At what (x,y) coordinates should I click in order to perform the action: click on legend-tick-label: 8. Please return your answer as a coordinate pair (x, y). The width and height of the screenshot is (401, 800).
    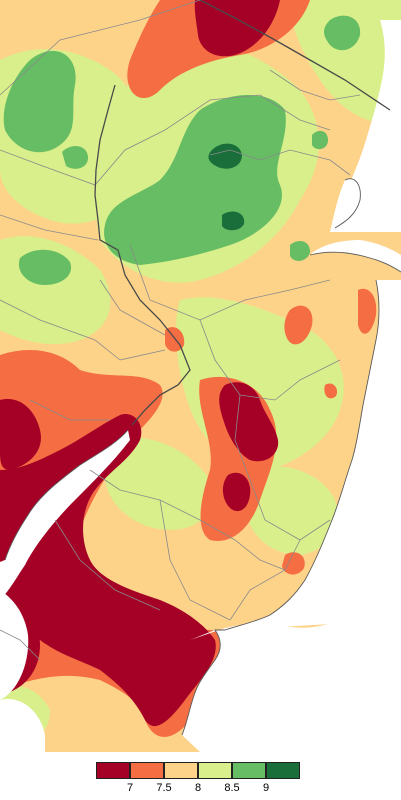
    Looking at the image, I should click on (198, 788).